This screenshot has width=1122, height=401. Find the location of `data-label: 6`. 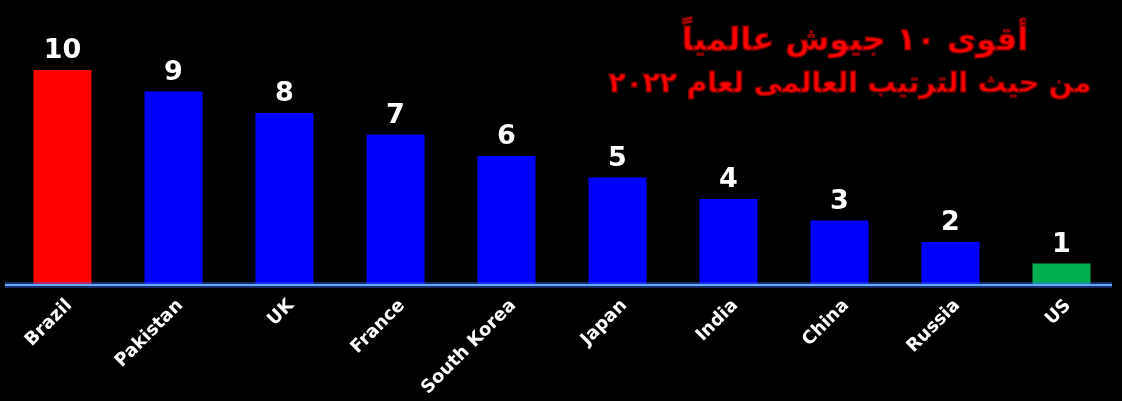

data-label: 6 is located at coordinates (506, 134).